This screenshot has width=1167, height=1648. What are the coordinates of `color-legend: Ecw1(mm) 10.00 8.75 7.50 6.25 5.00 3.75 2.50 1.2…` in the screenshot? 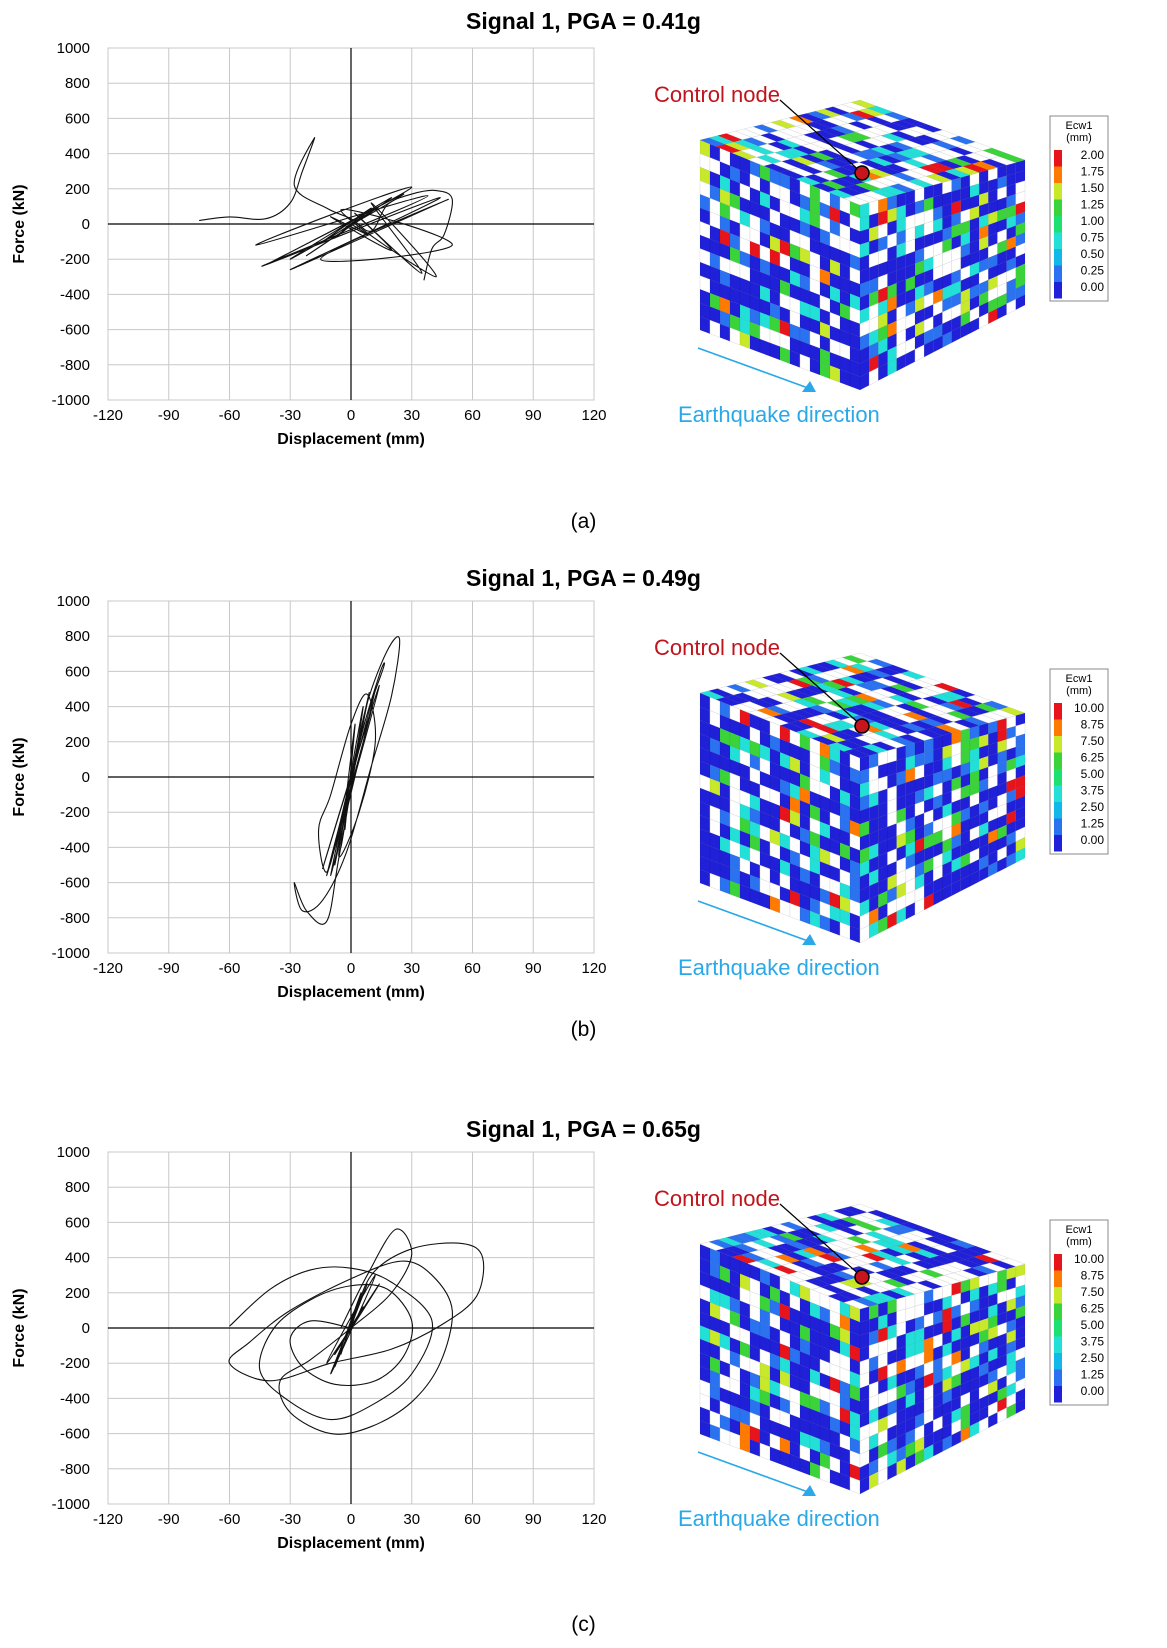 It's located at (1079, 1312).